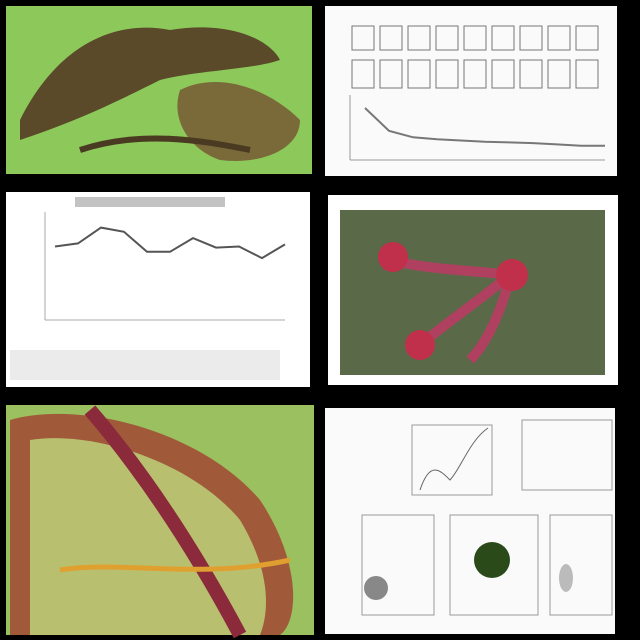 The width and height of the screenshot is (640, 640). I want to click on specimen-stalk, so click(165, 144).